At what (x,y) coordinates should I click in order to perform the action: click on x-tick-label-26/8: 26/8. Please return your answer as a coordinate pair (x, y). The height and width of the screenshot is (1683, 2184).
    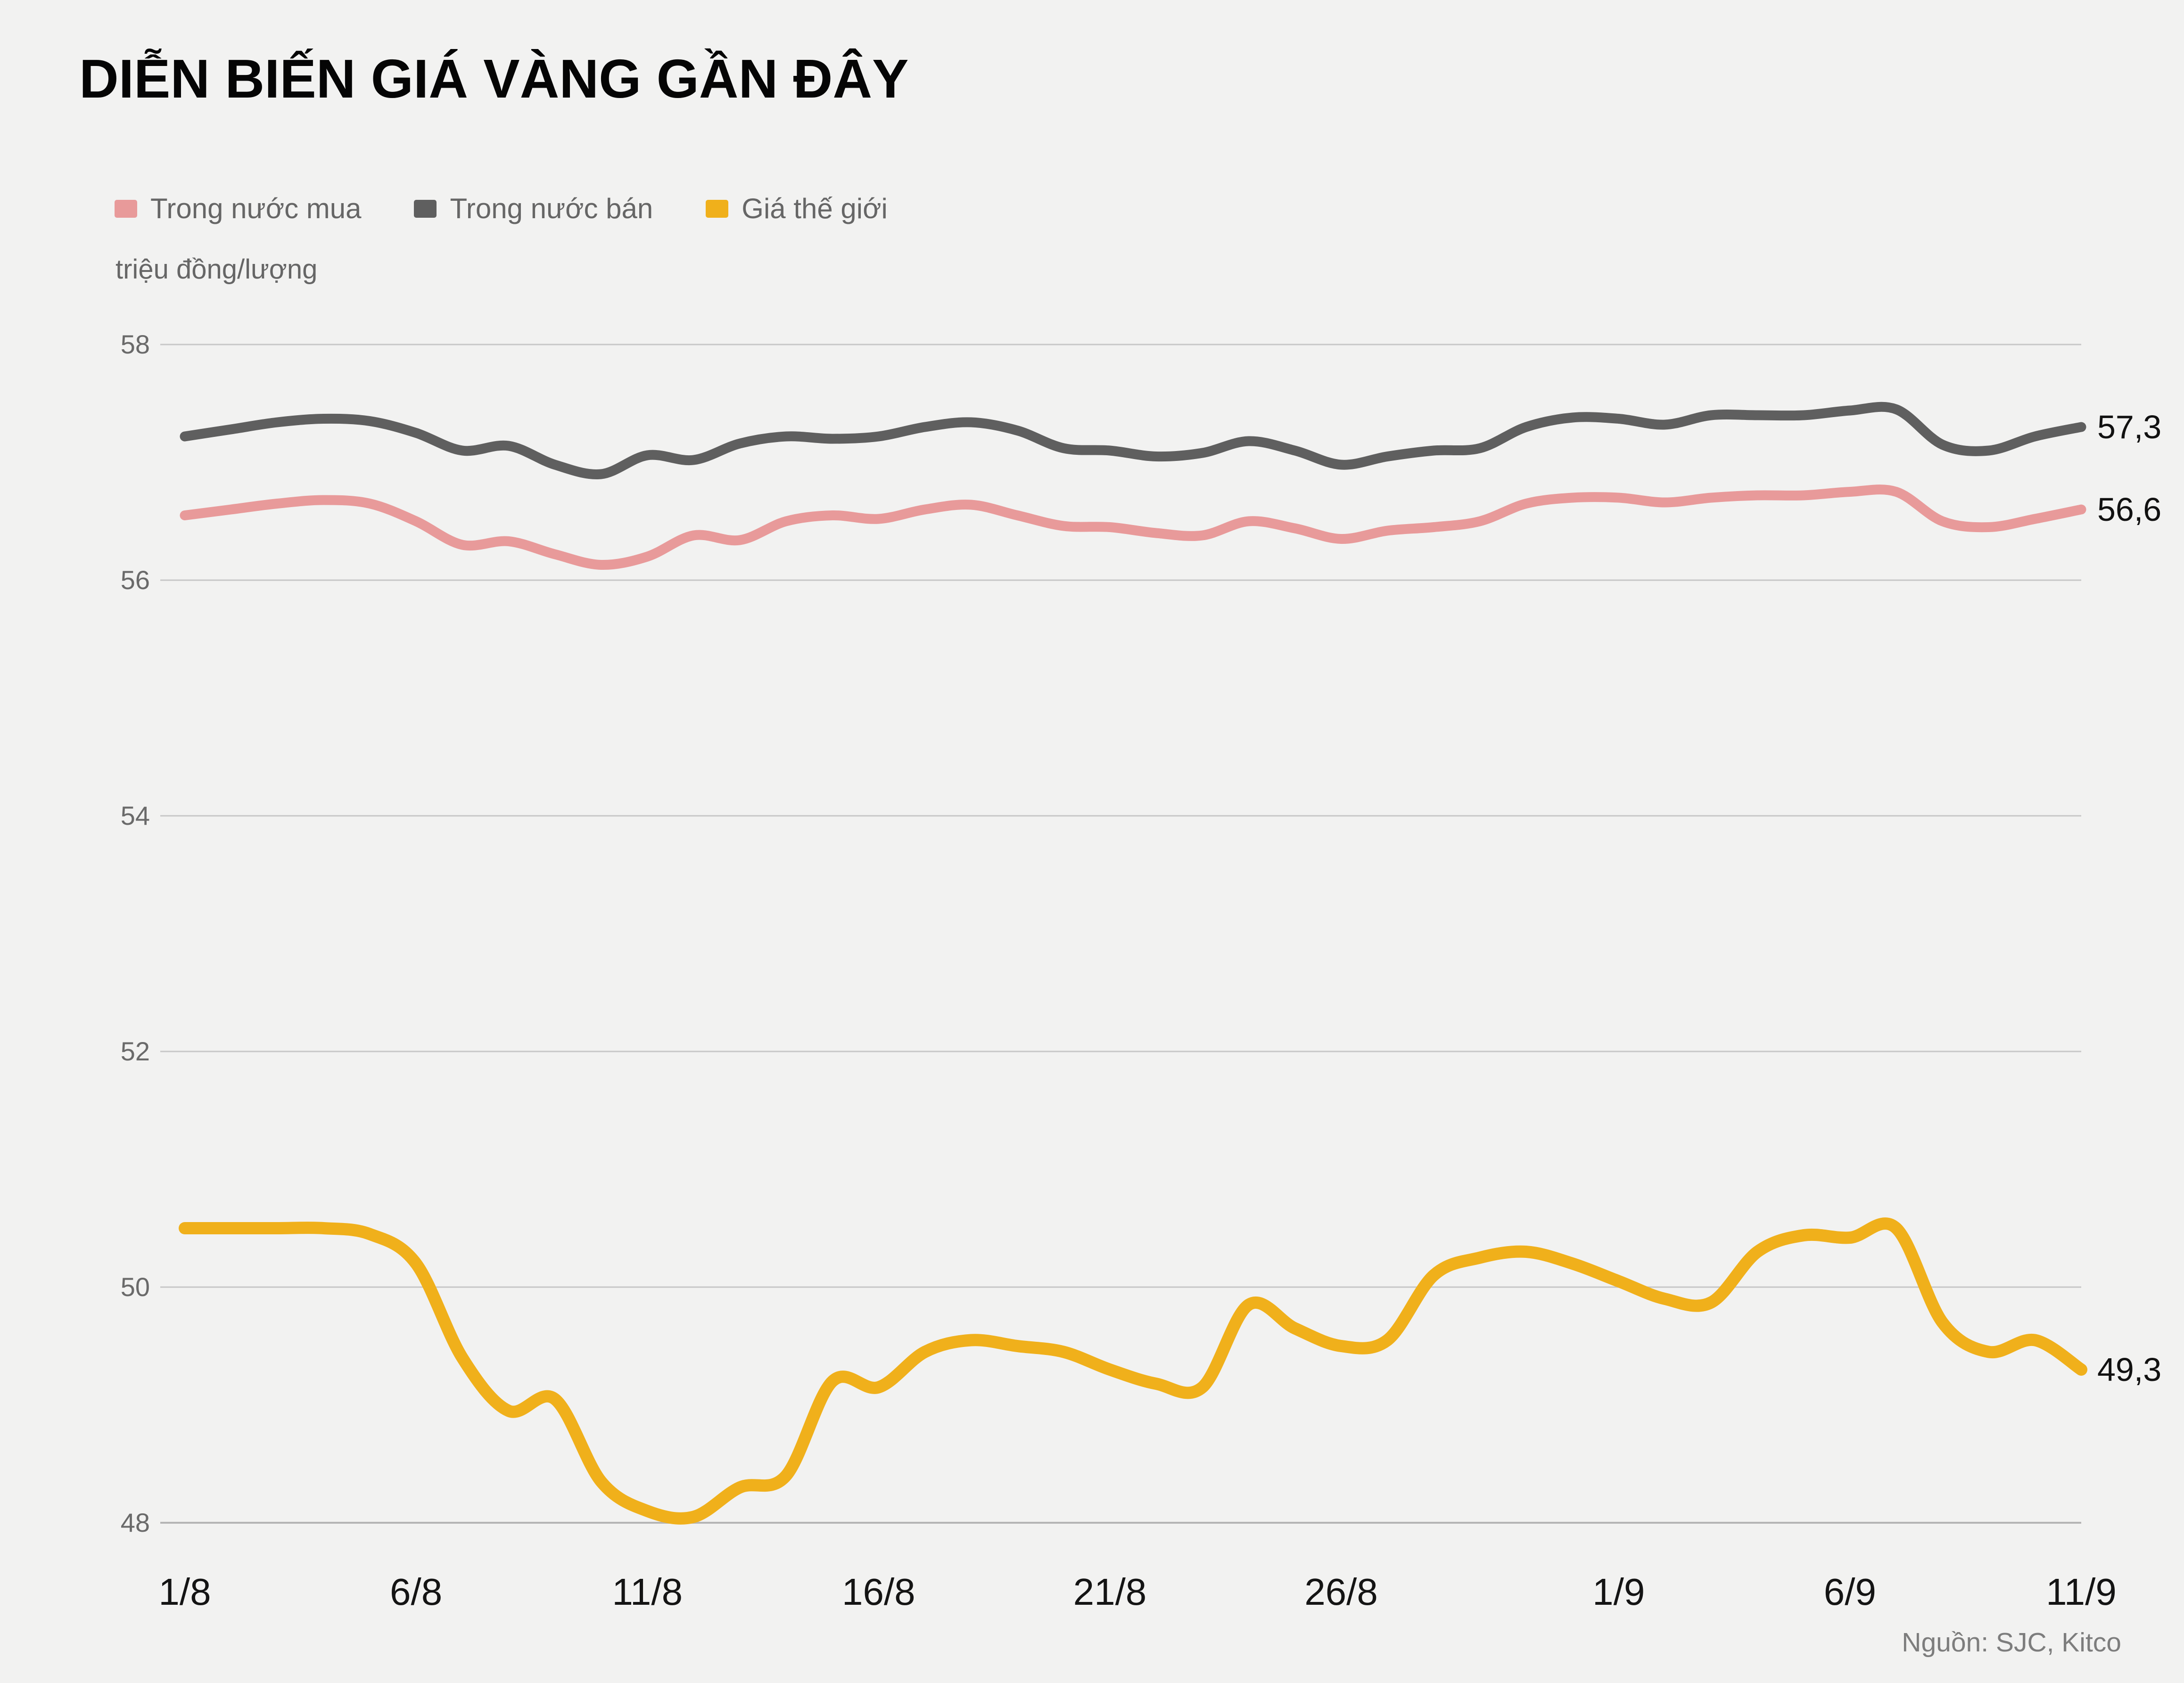
    Looking at the image, I should click on (1341, 1592).